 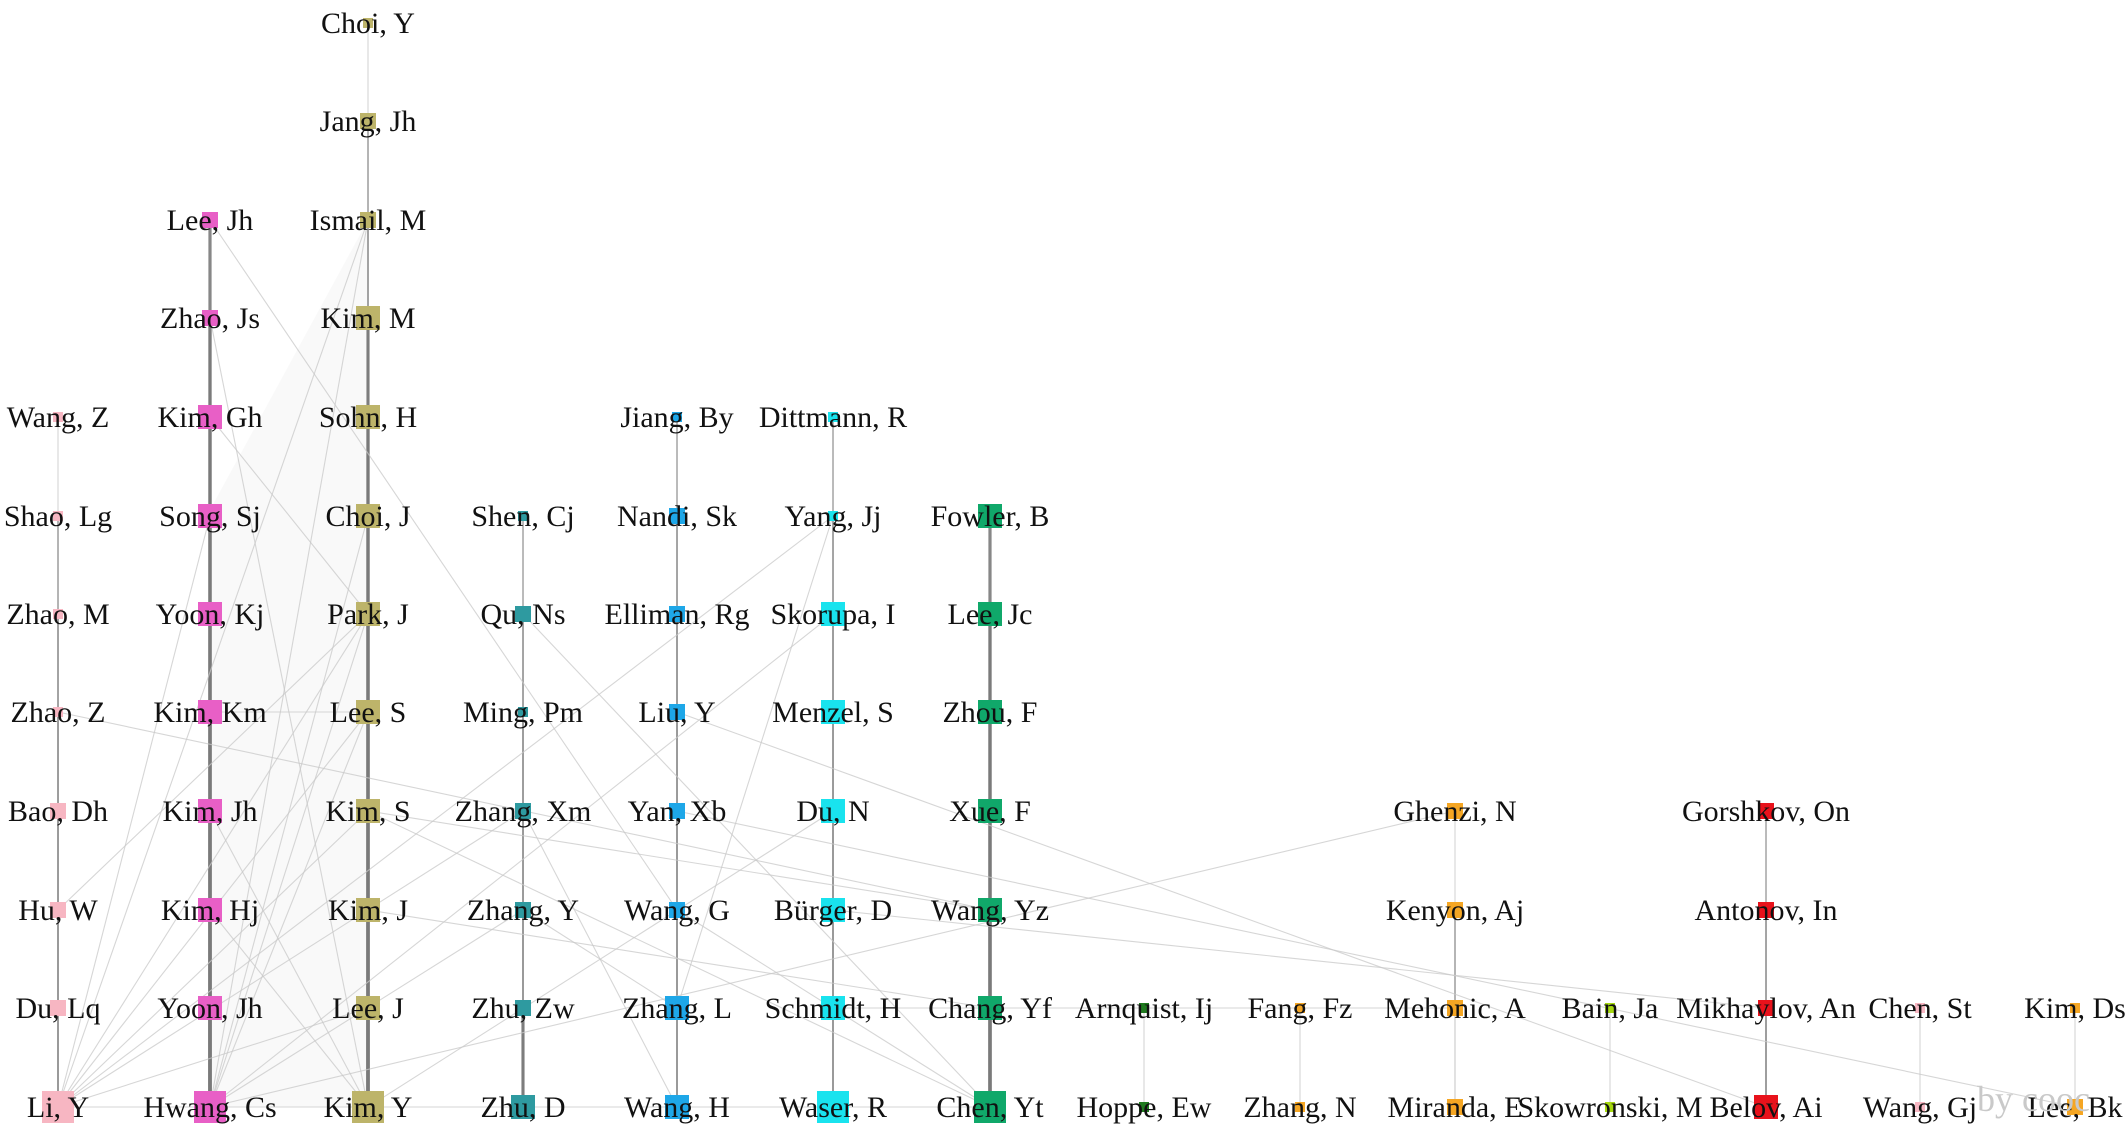 What do you see at coordinates (368, 121) in the screenshot?
I see `node-jang_jh` at bounding box center [368, 121].